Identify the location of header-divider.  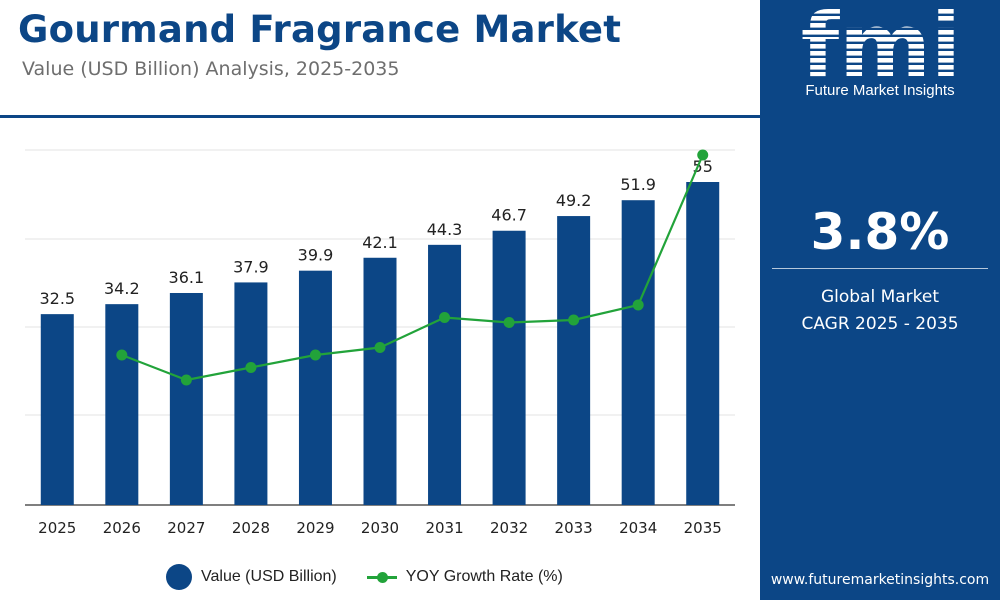
(380, 116).